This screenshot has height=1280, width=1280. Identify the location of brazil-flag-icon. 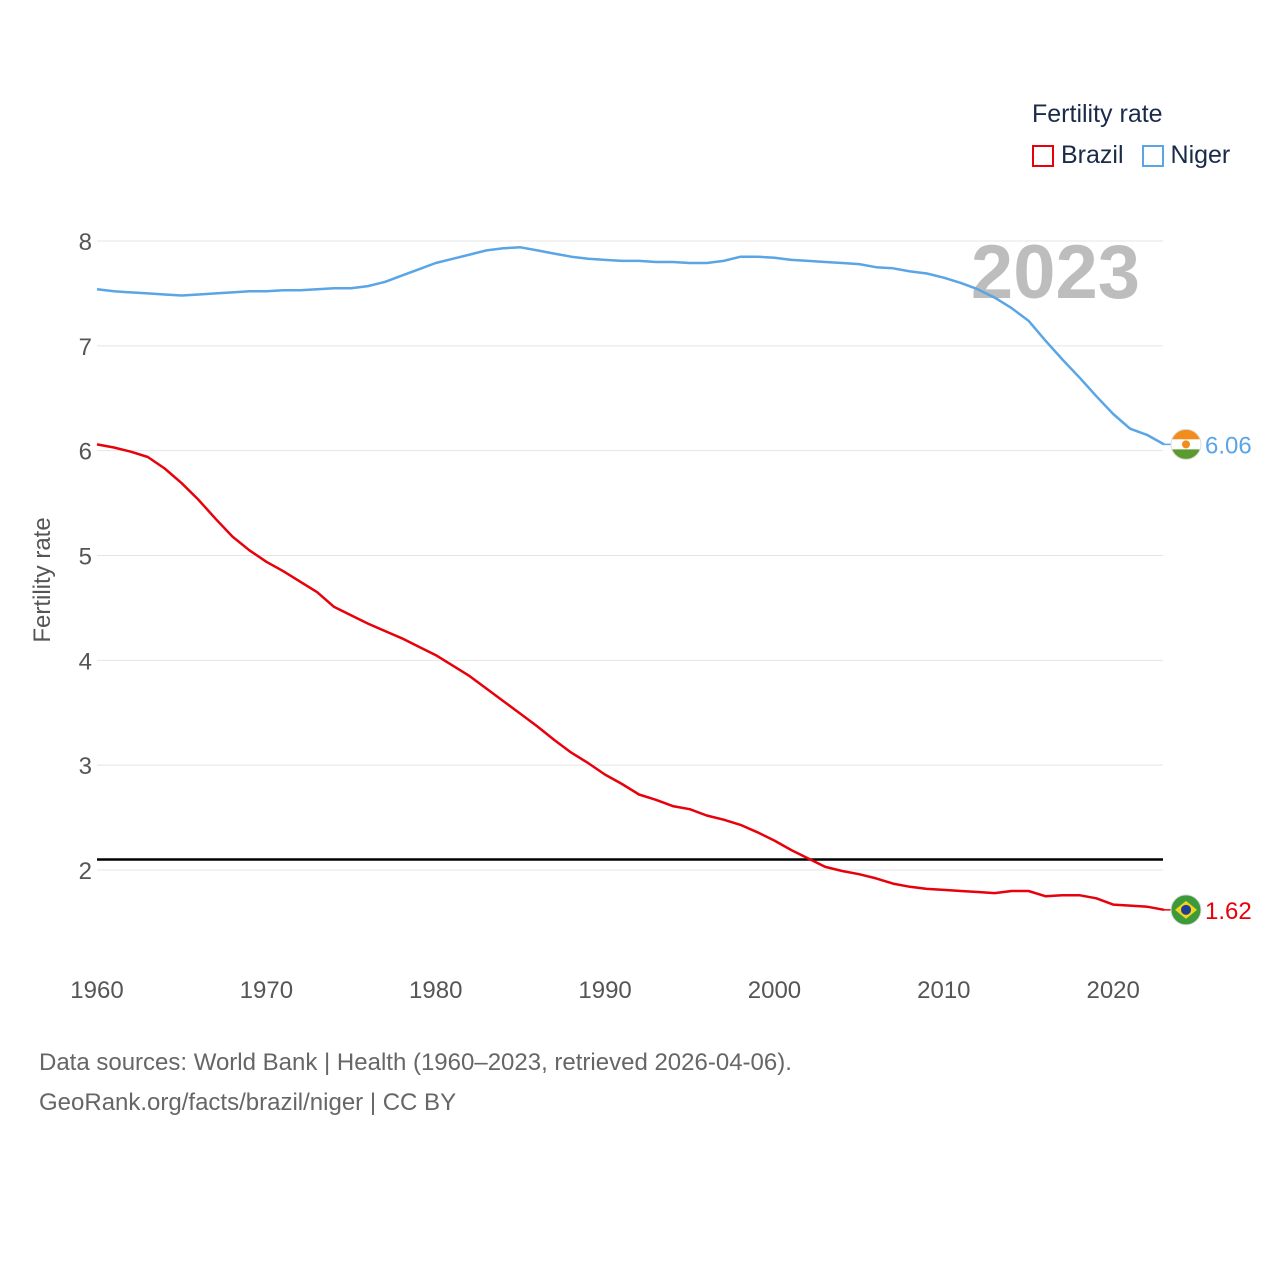
(1186, 910).